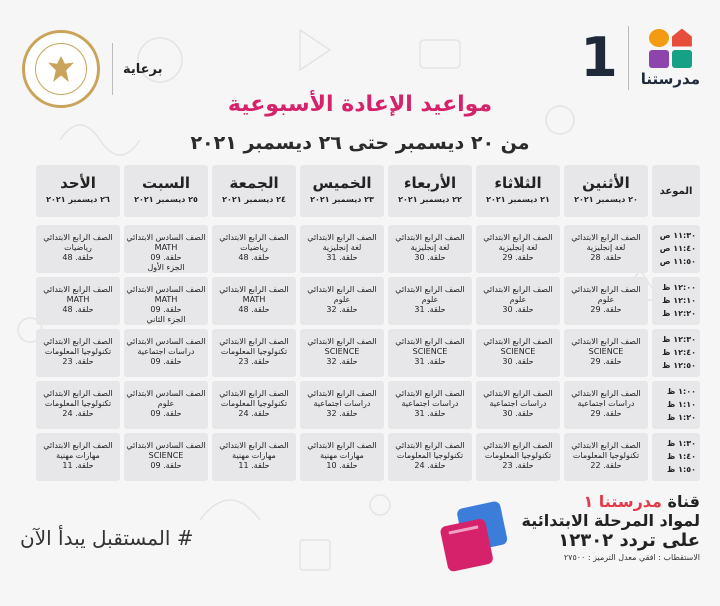  I want to click on sponsor-block: برعاية, so click(92, 69).